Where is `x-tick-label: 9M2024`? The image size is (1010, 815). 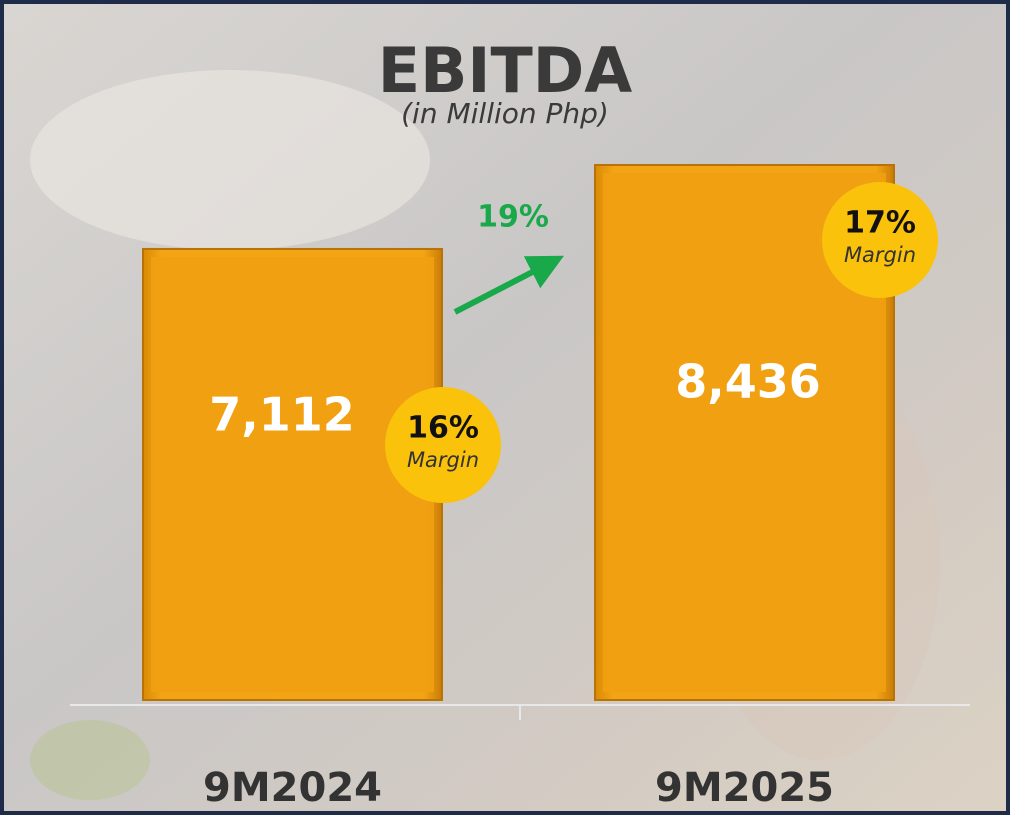
x-tick-label: 9M2024 is located at coordinates (292, 788).